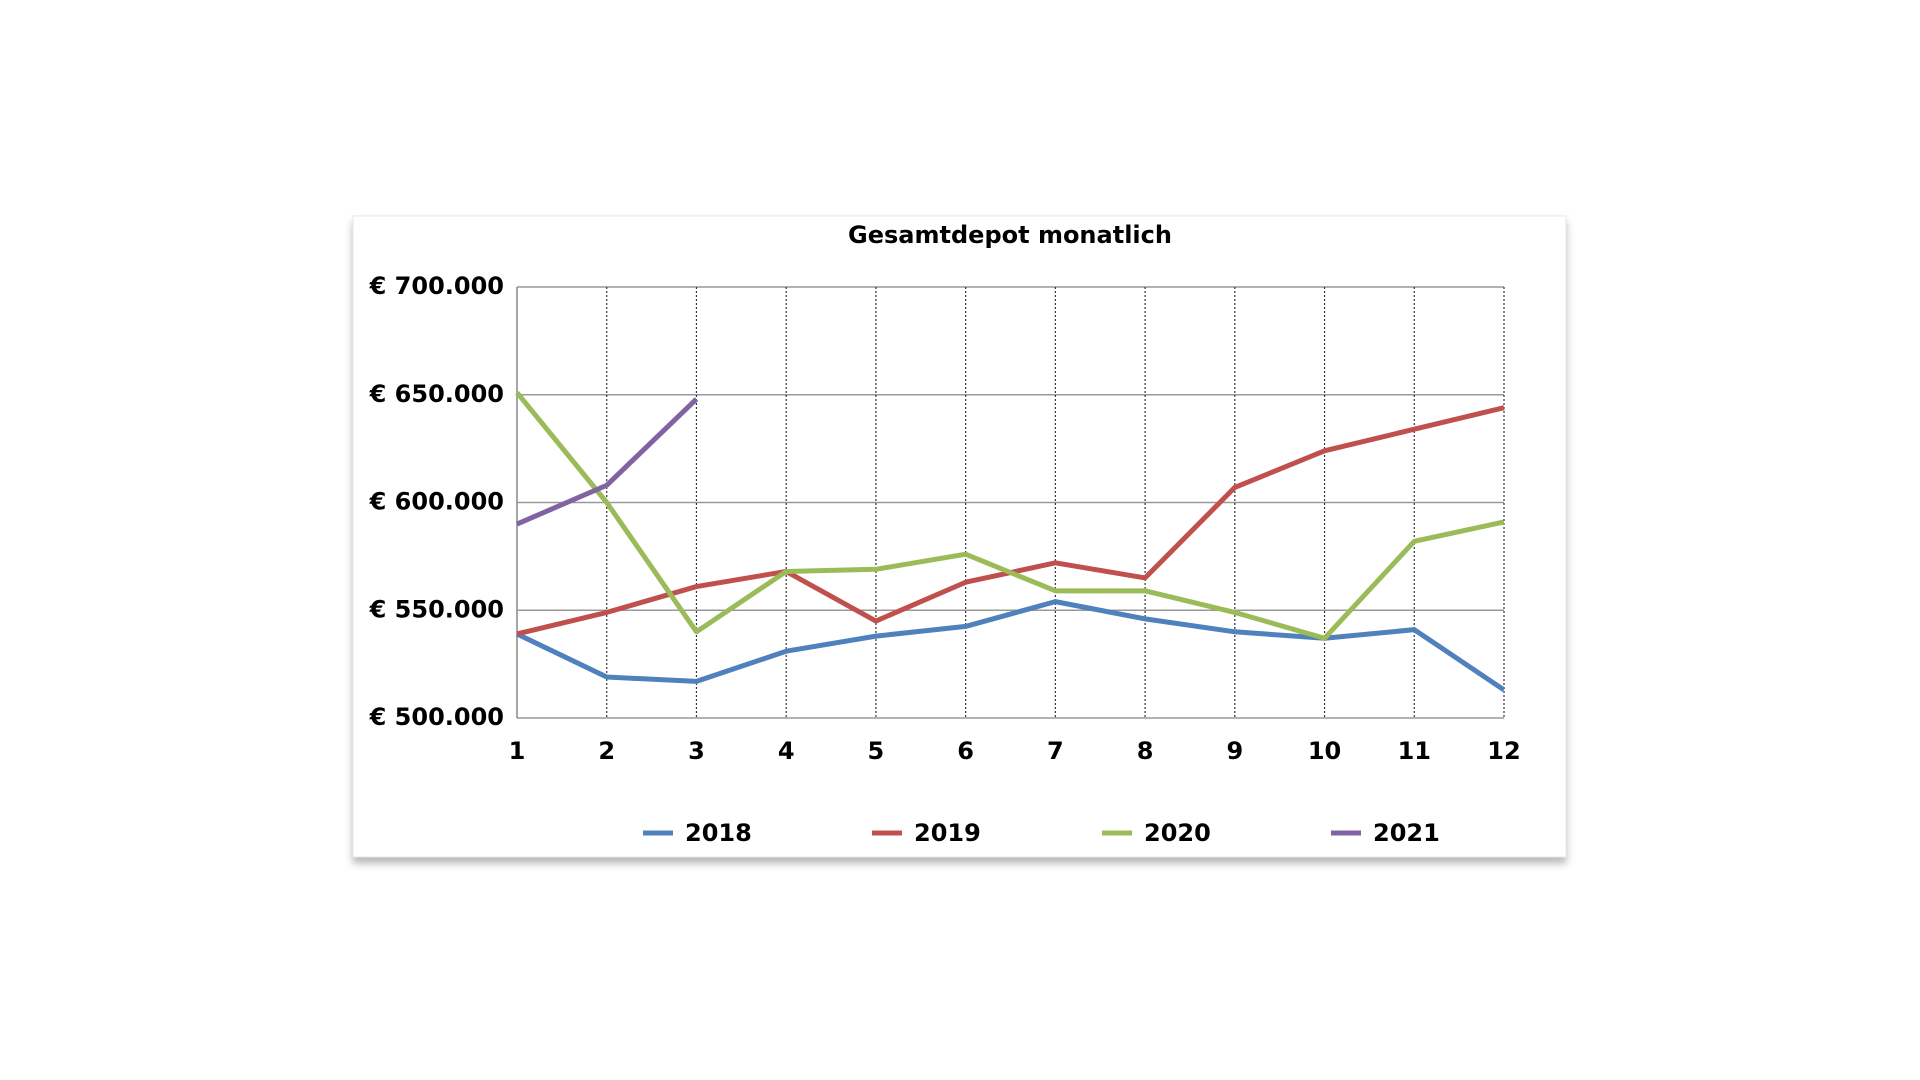 The image size is (1920, 1080). What do you see at coordinates (436, 502) in the screenshot?
I see `y-tick-label: € 600.000` at bounding box center [436, 502].